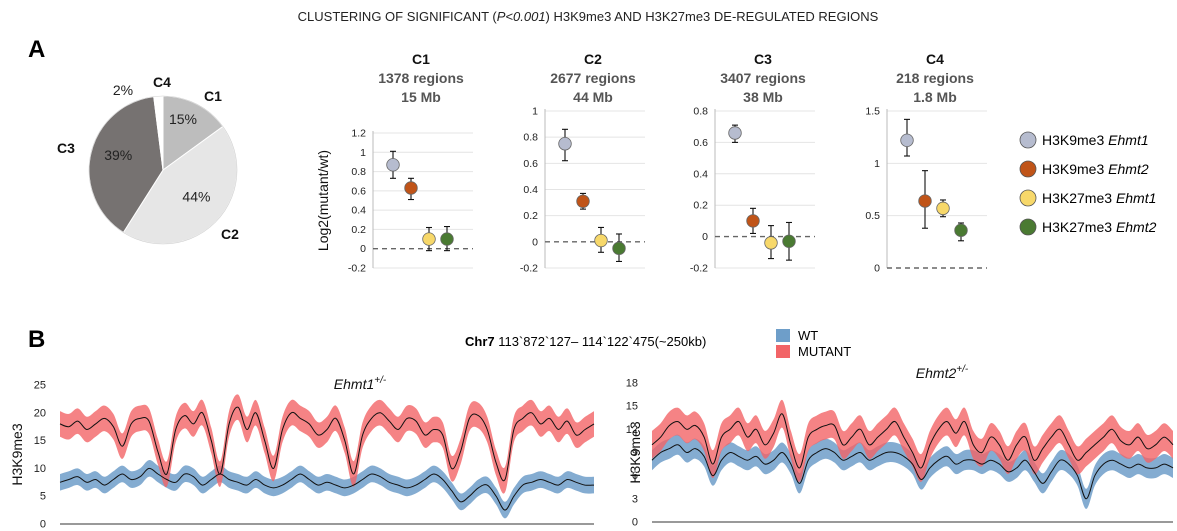 The width and height of the screenshot is (1177, 531). What do you see at coordinates (808, 335) in the screenshot?
I see `legend-label-wt: WT` at bounding box center [808, 335].